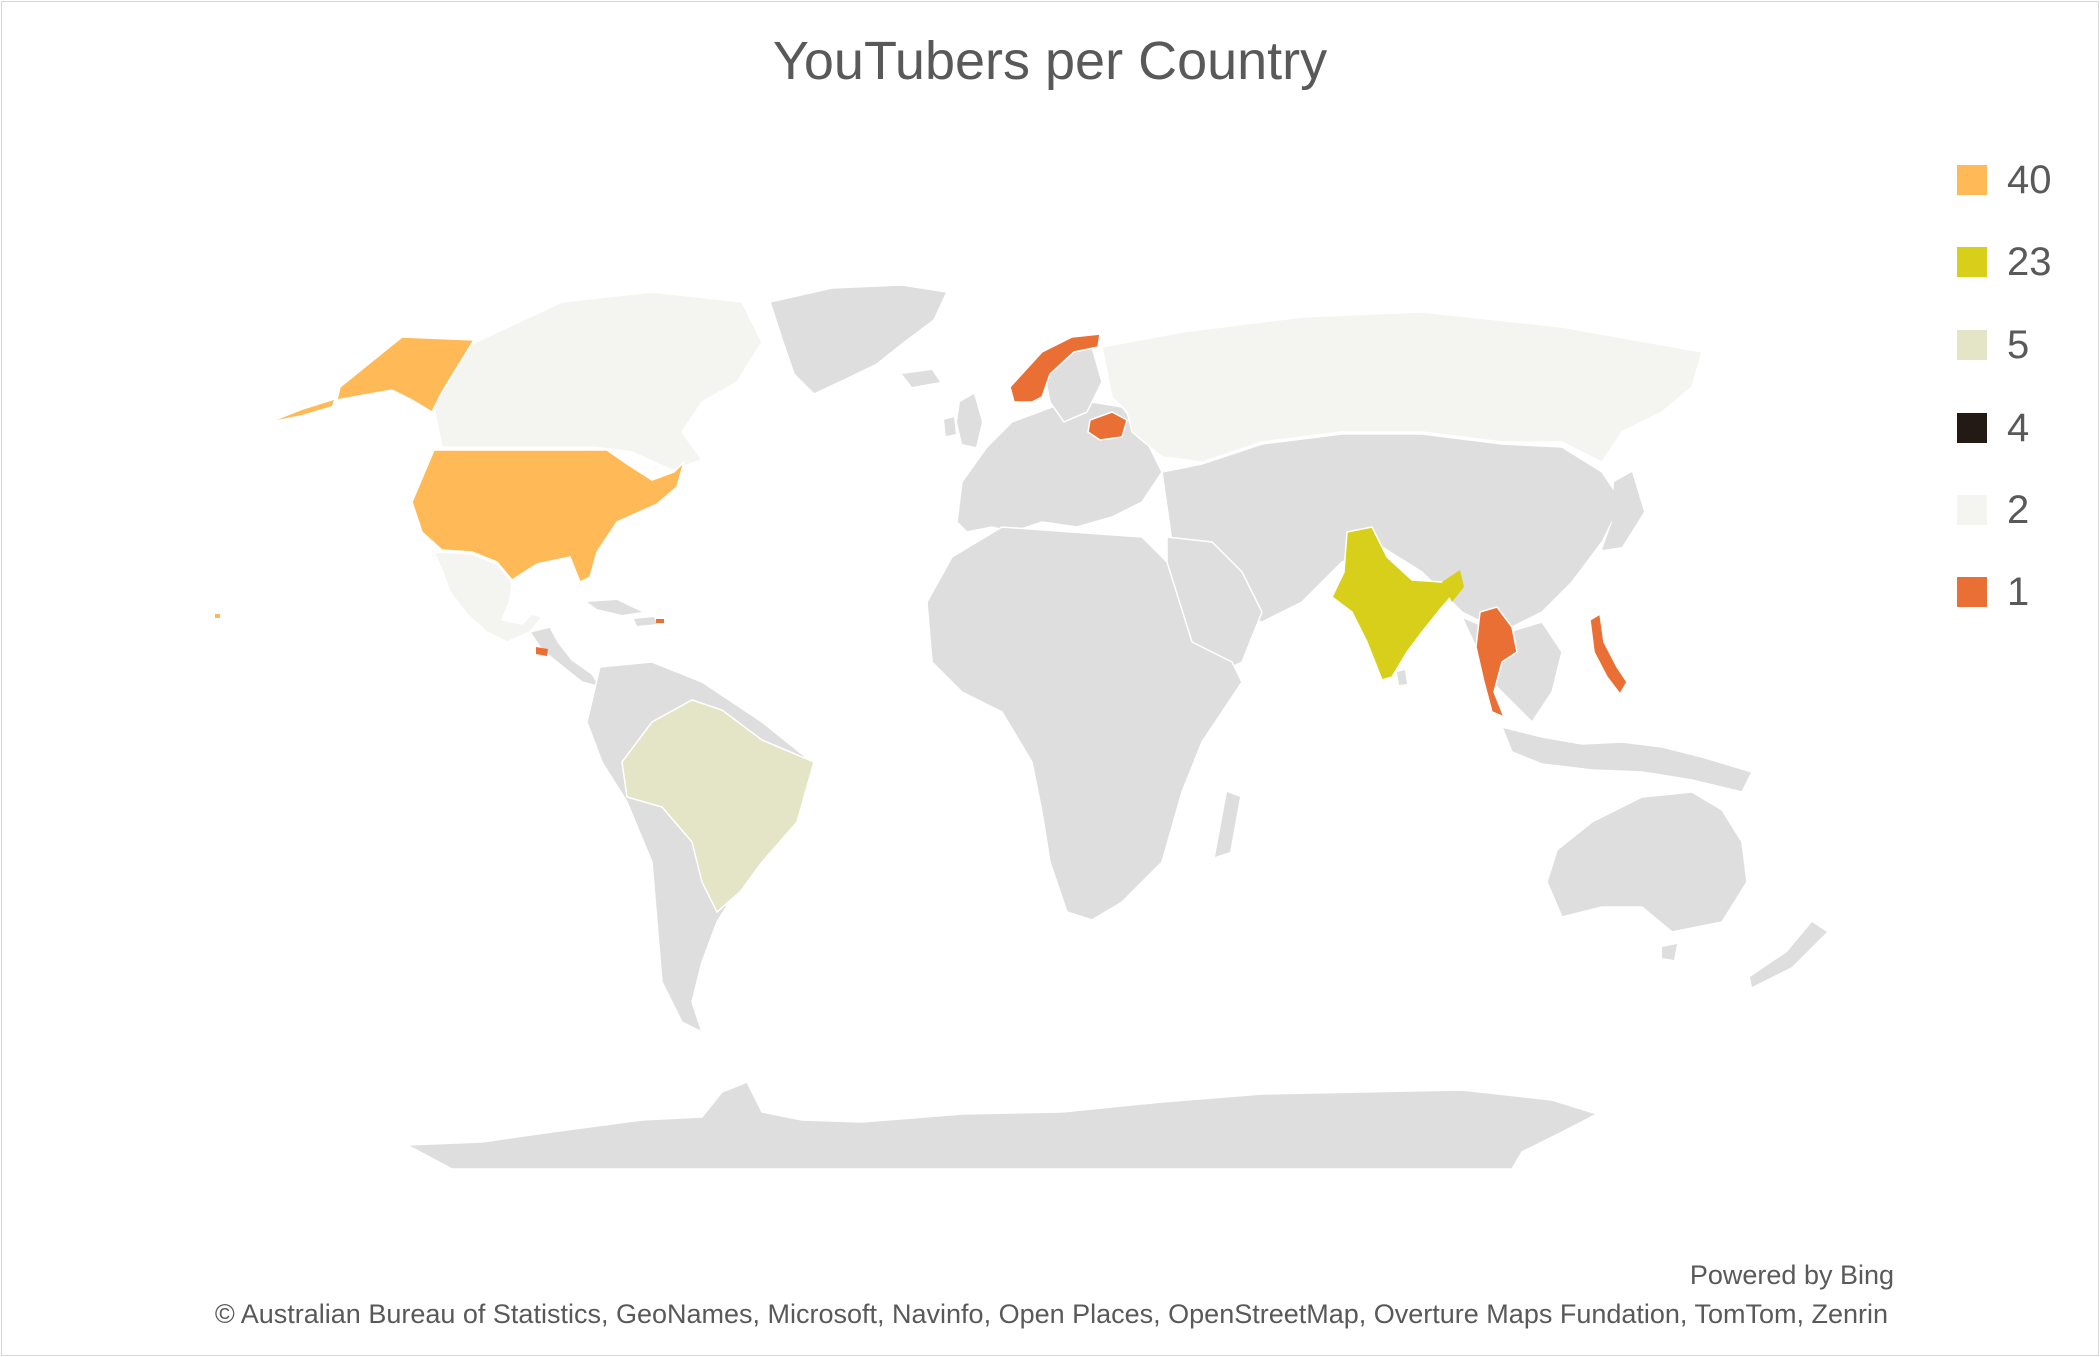 This screenshot has height=1357, width=2100. I want to click on region-hawaii, so click(217, 616).